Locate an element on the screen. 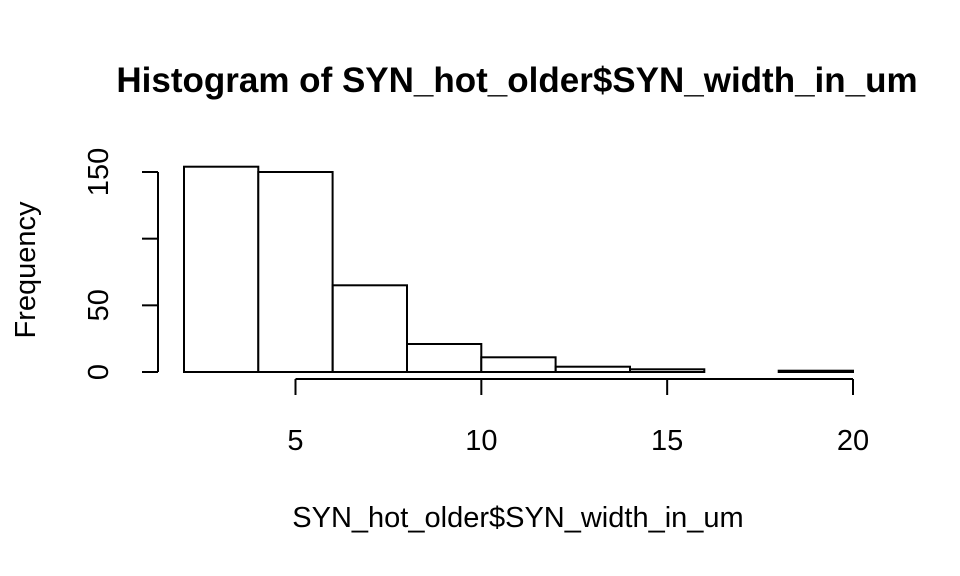 The height and width of the screenshot is (576, 960). y-tick-label: 0 is located at coordinates (99, 372).